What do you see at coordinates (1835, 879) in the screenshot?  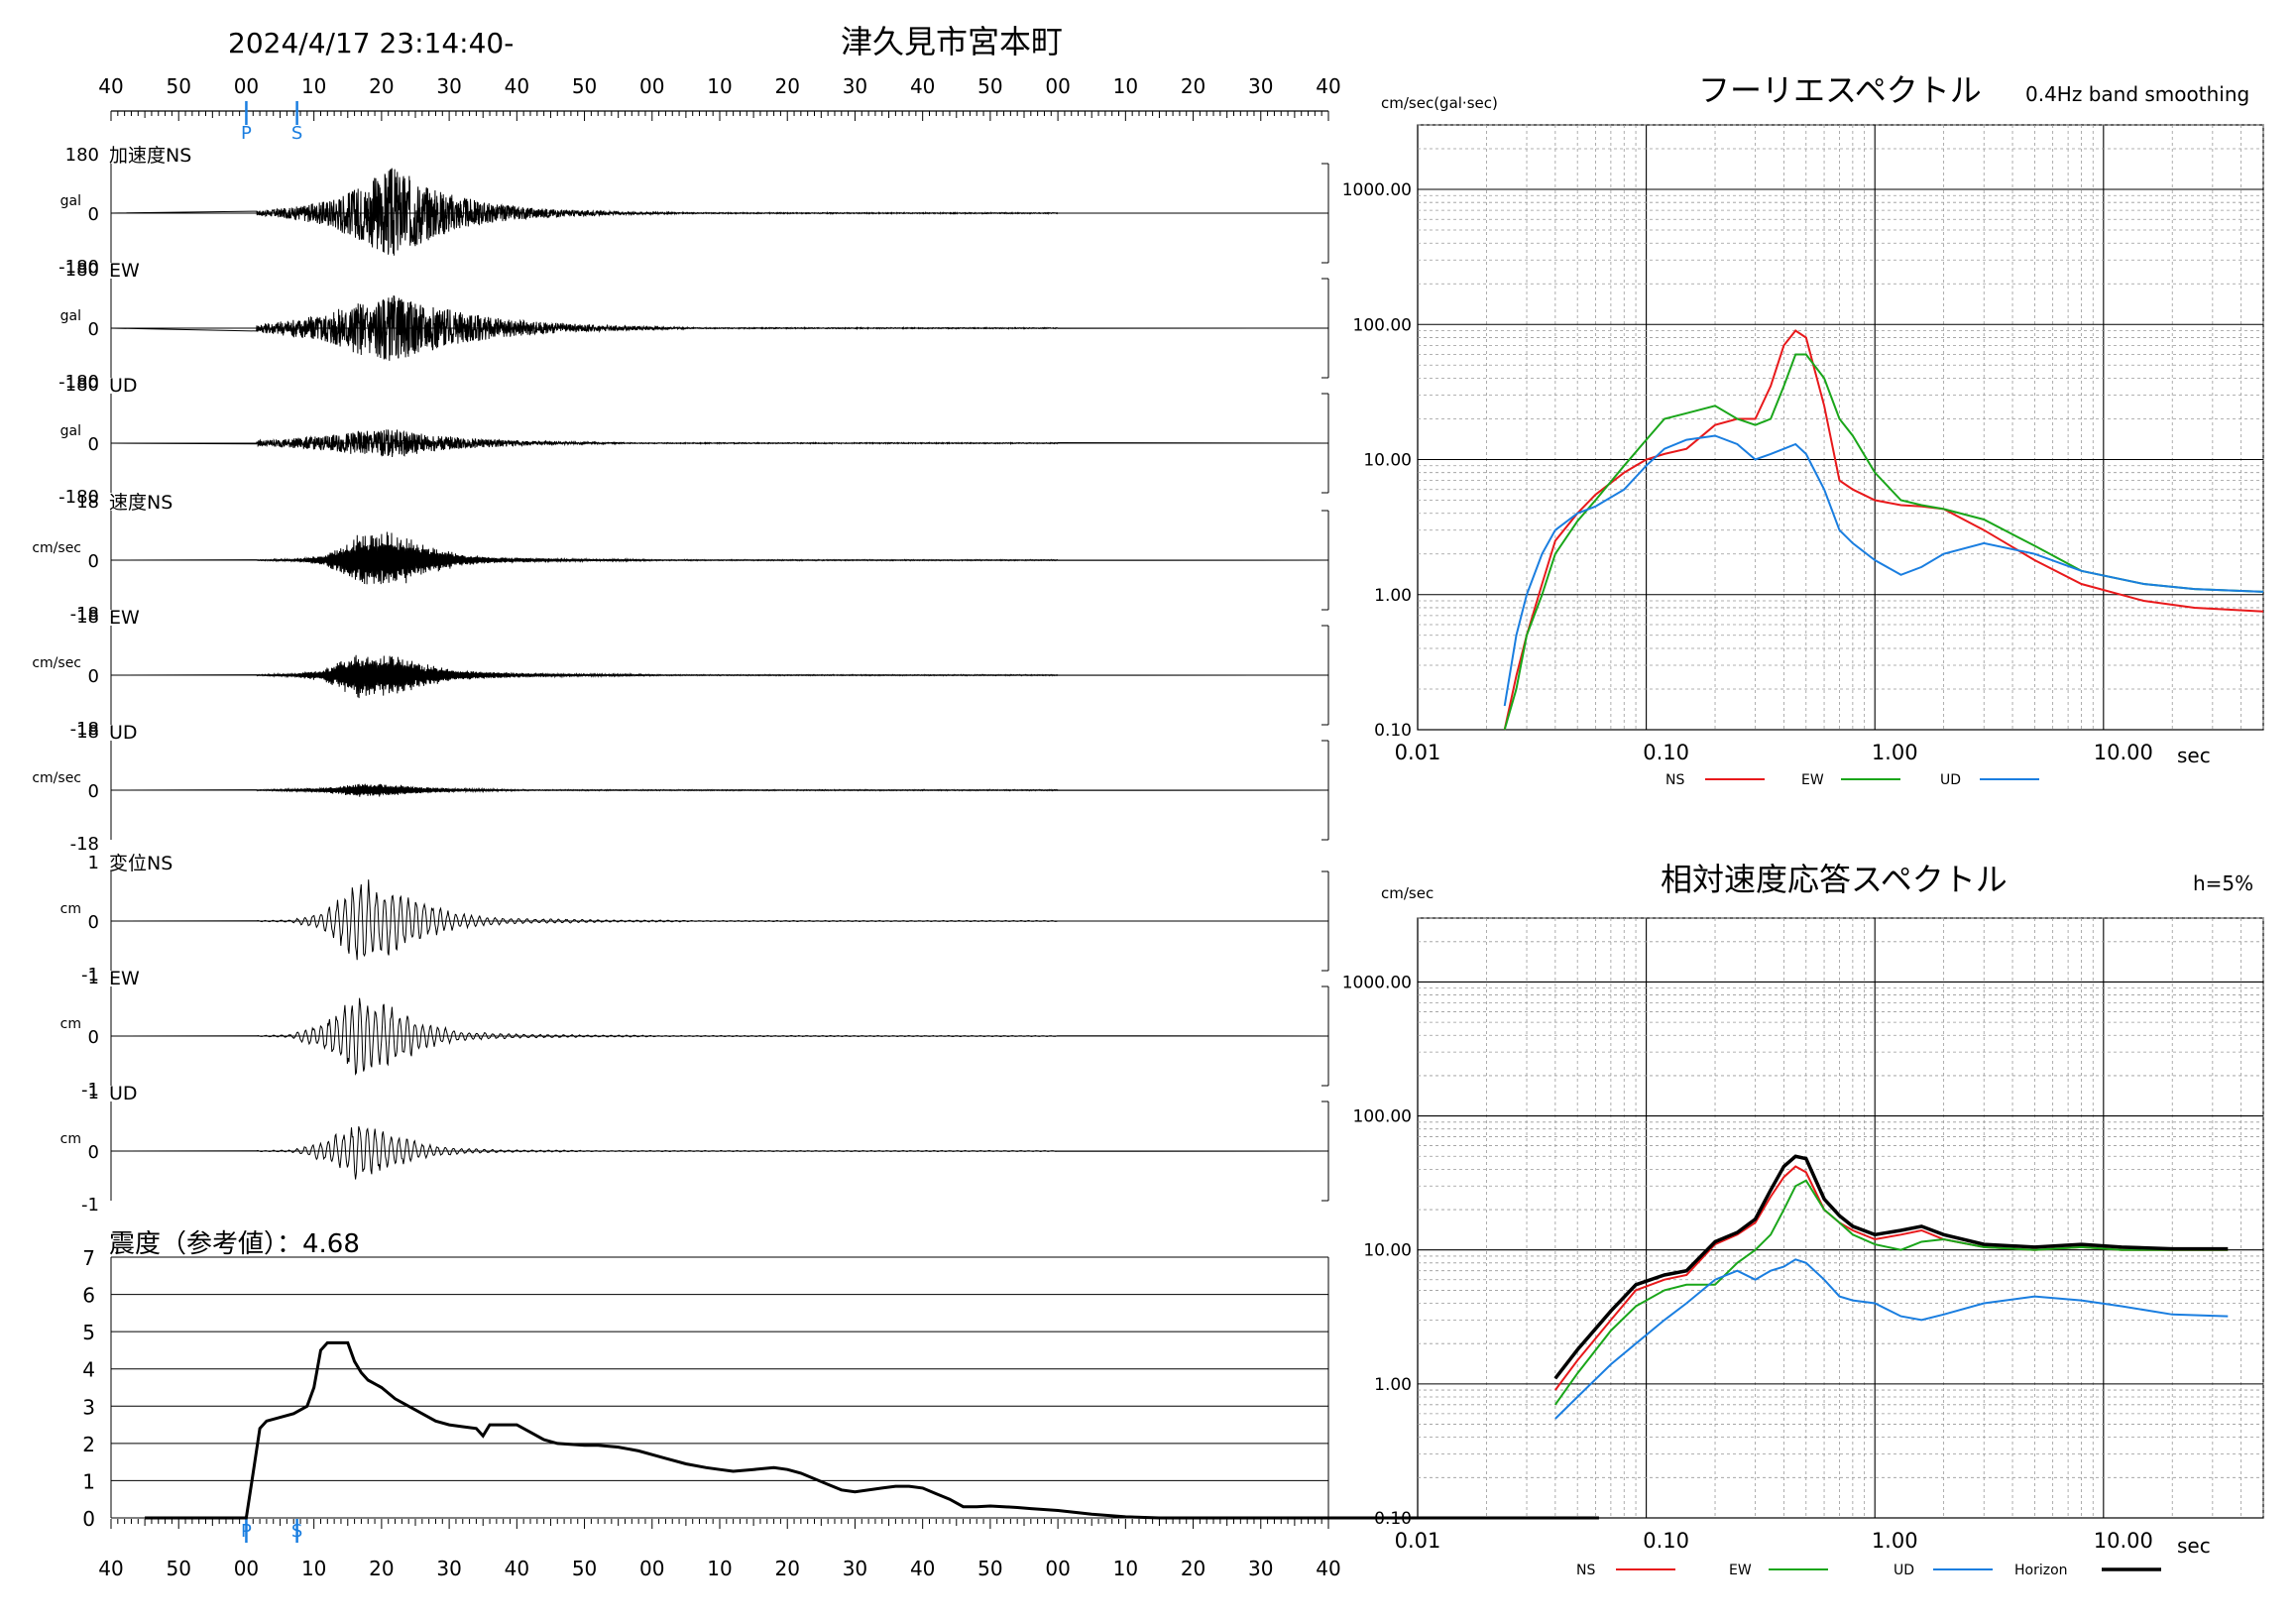 I see `response-title: 相対速度応答スペクトル` at bounding box center [1835, 879].